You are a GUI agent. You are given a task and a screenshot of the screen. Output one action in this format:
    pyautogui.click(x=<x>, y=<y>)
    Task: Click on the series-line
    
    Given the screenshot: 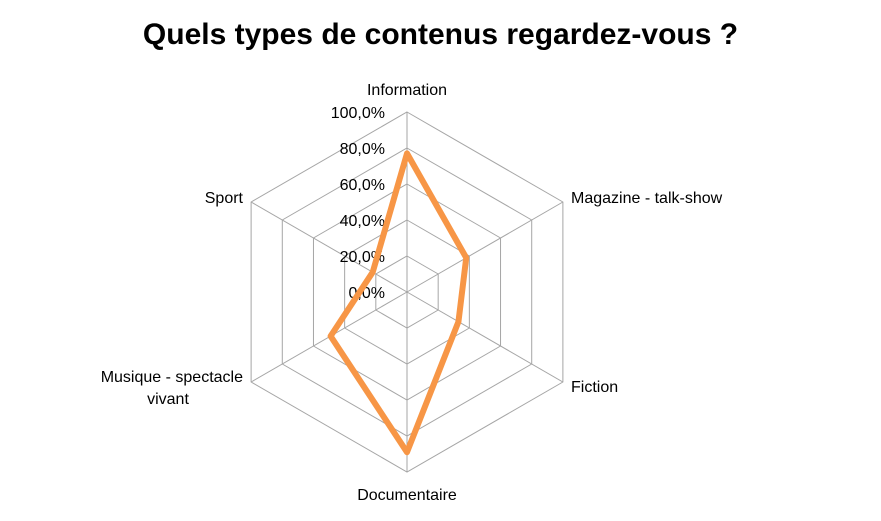 What is the action you would take?
    pyautogui.click(x=398, y=303)
    